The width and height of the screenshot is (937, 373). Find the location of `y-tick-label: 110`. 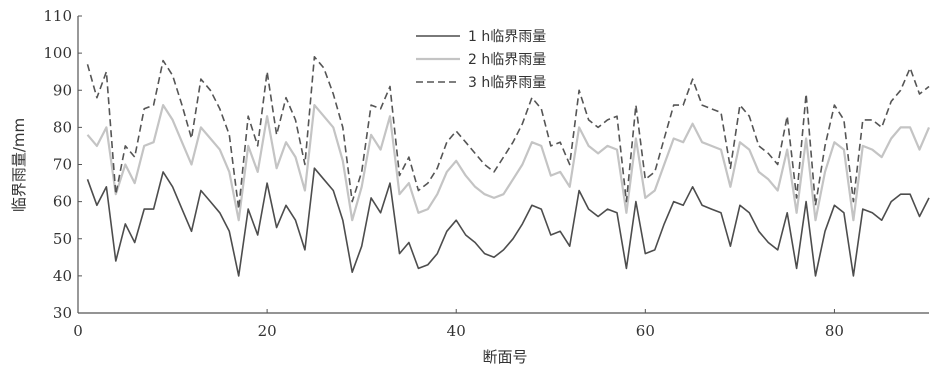

y-tick-label: 110 is located at coordinates (57, 16).